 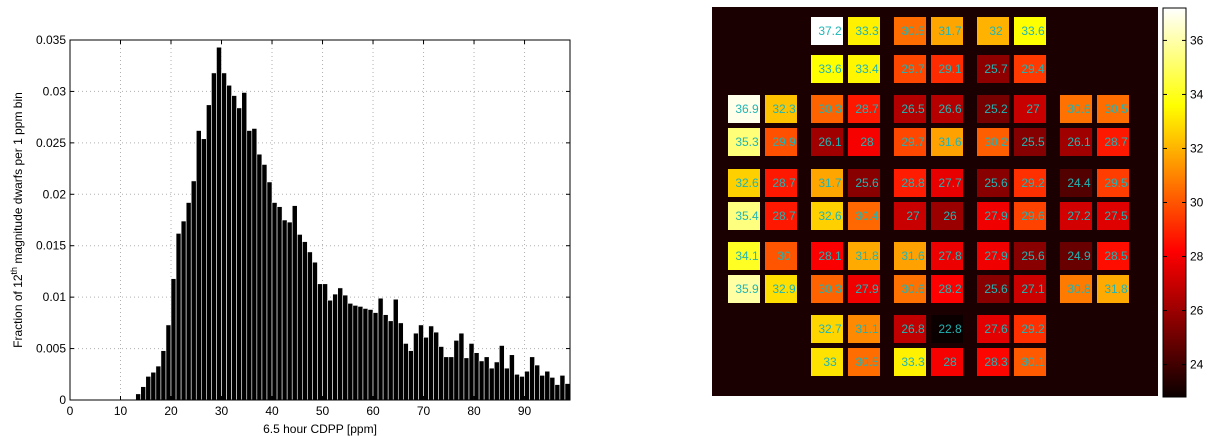 What do you see at coordinates (950, 329) in the screenshot?
I see `heatmap-cell-label: 22.8` at bounding box center [950, 329].